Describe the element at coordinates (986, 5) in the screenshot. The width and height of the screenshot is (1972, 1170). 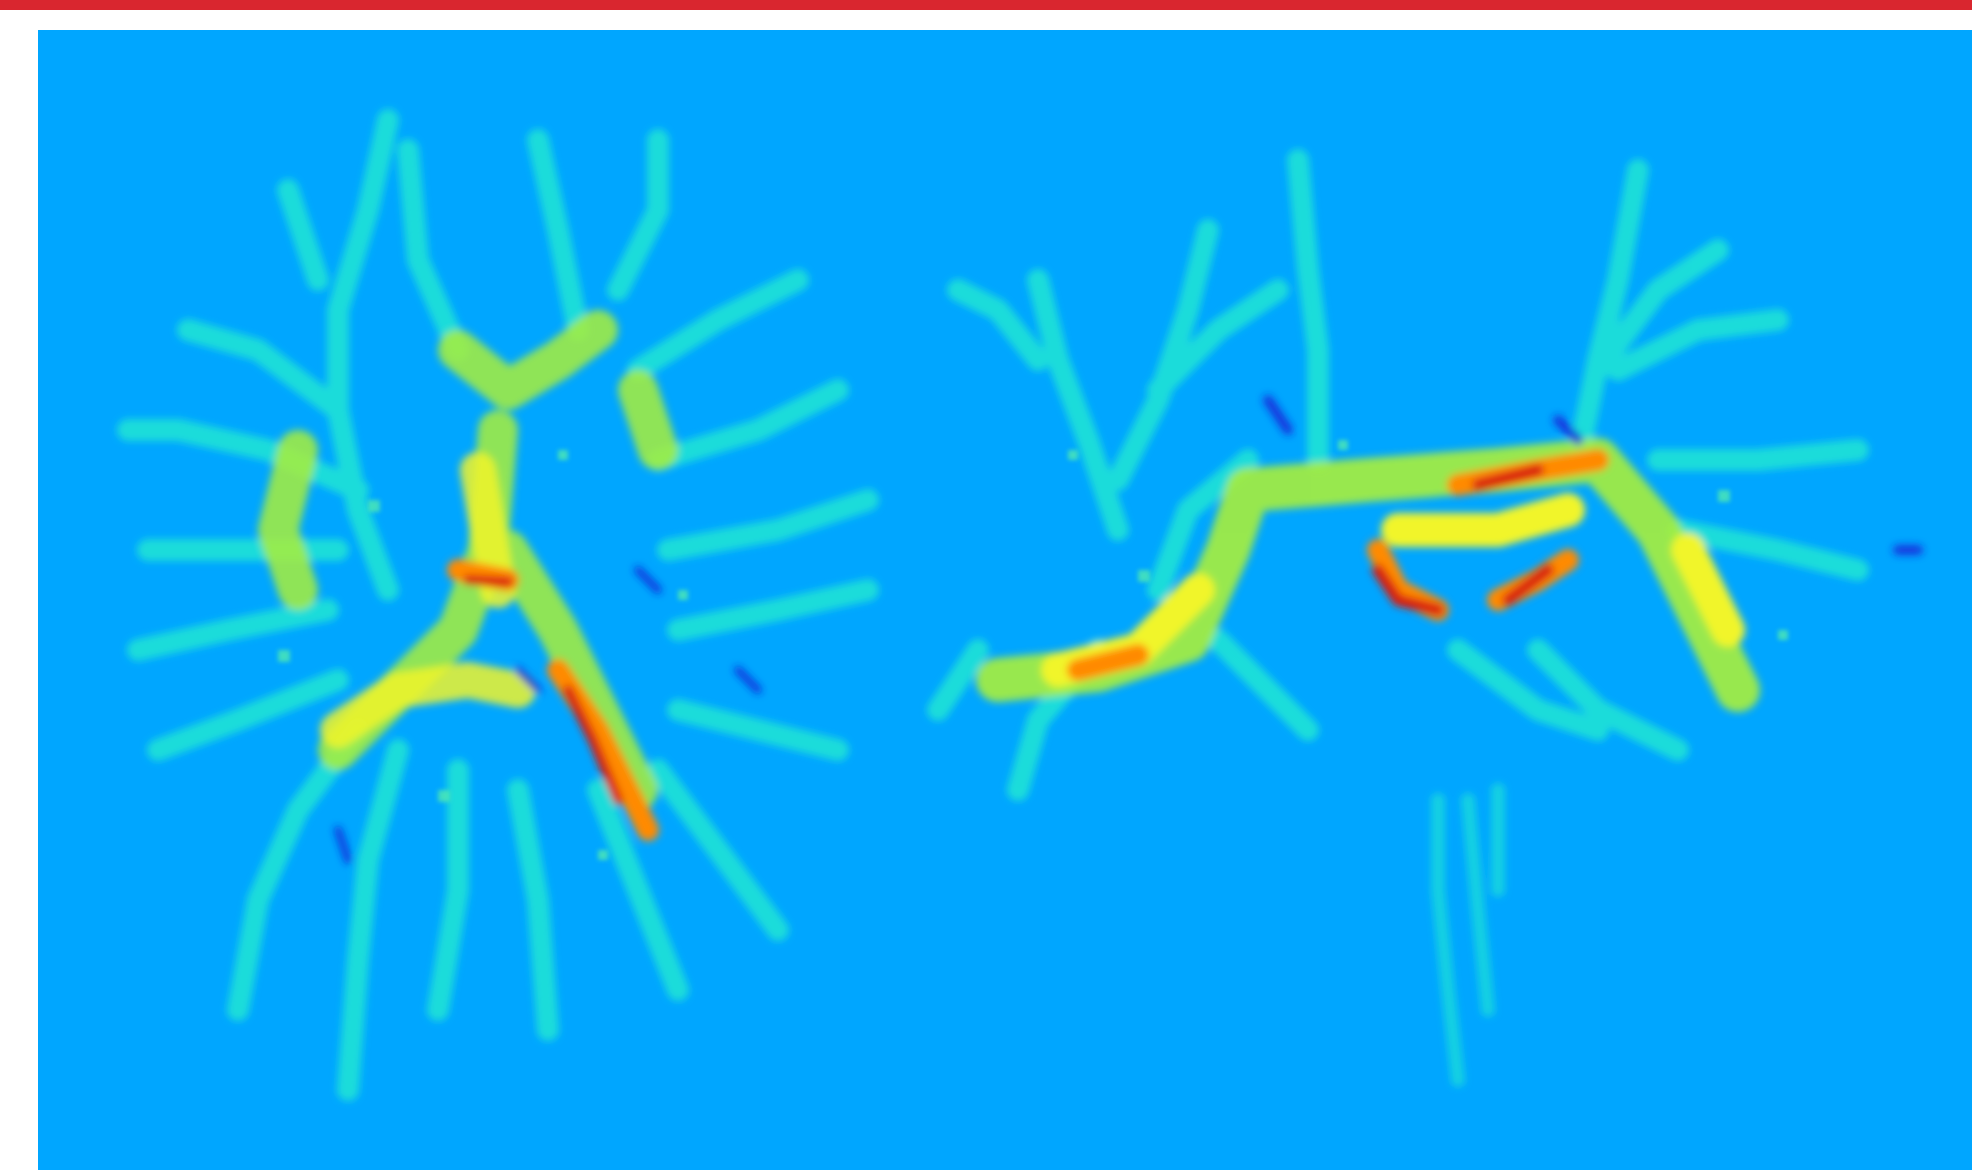
I see `top-accent-bar` at that location.